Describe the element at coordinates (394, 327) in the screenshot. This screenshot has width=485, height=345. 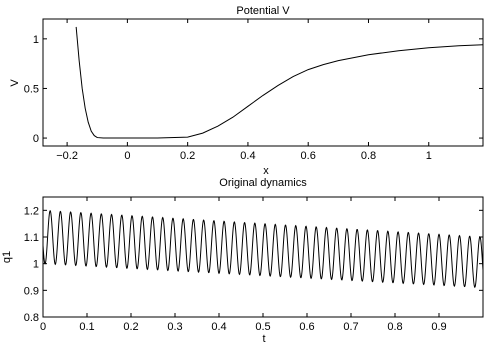
I see `dynamics-xtick-label: 0.8` at that location.